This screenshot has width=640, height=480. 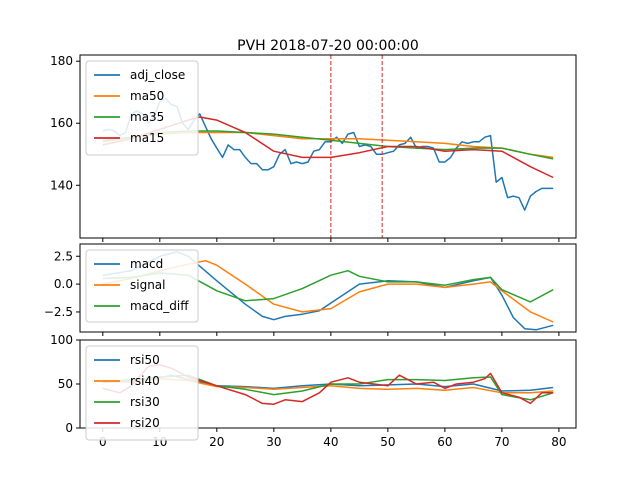 I want to click on legend: rsi50 rsi40 rsi30 rsi20, so click(x=142, y=393).